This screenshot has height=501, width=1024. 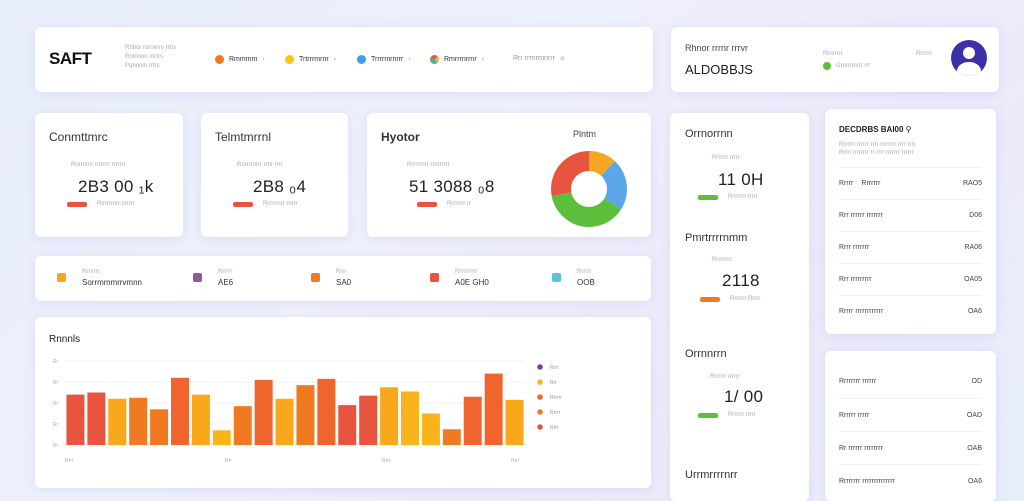 I want to click on metric-value: 1/ 00, so click(x=744, y=396).